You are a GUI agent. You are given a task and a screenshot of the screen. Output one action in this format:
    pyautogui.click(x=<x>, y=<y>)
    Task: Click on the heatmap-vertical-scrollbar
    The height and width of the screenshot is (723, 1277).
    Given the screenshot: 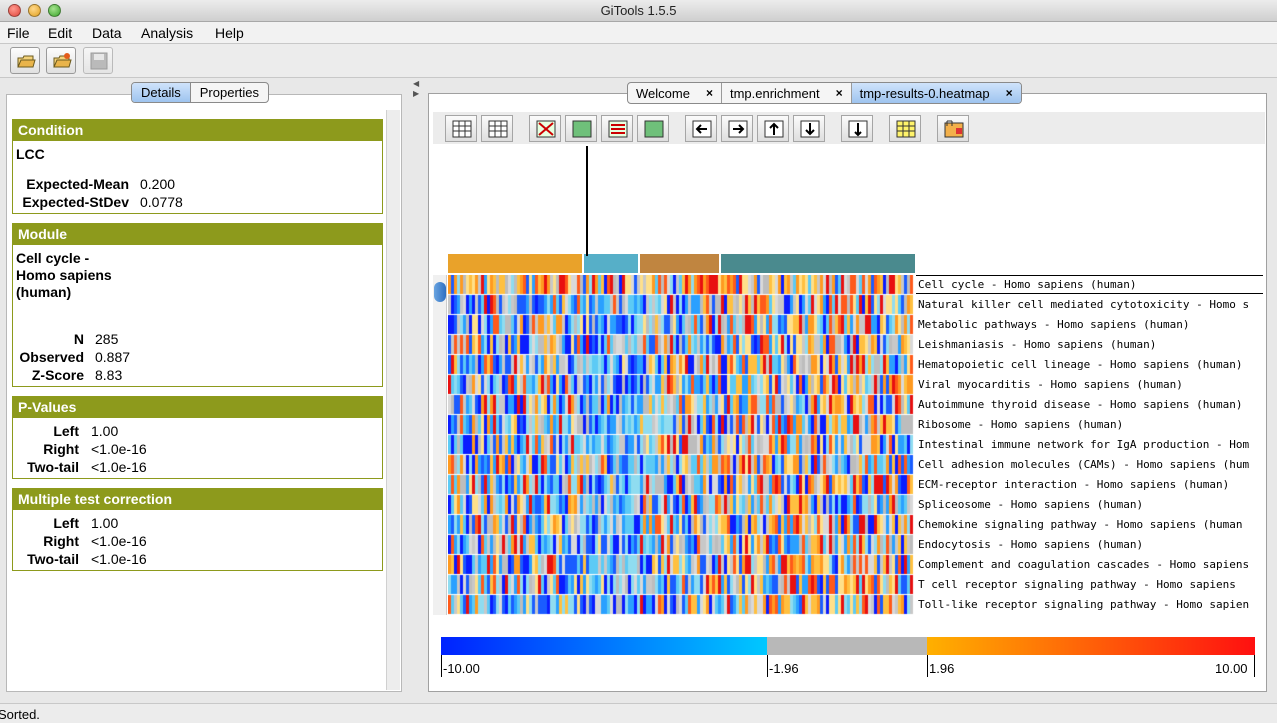 What is the action you would take?
    pyautogui.click(x=440, y=445)
    